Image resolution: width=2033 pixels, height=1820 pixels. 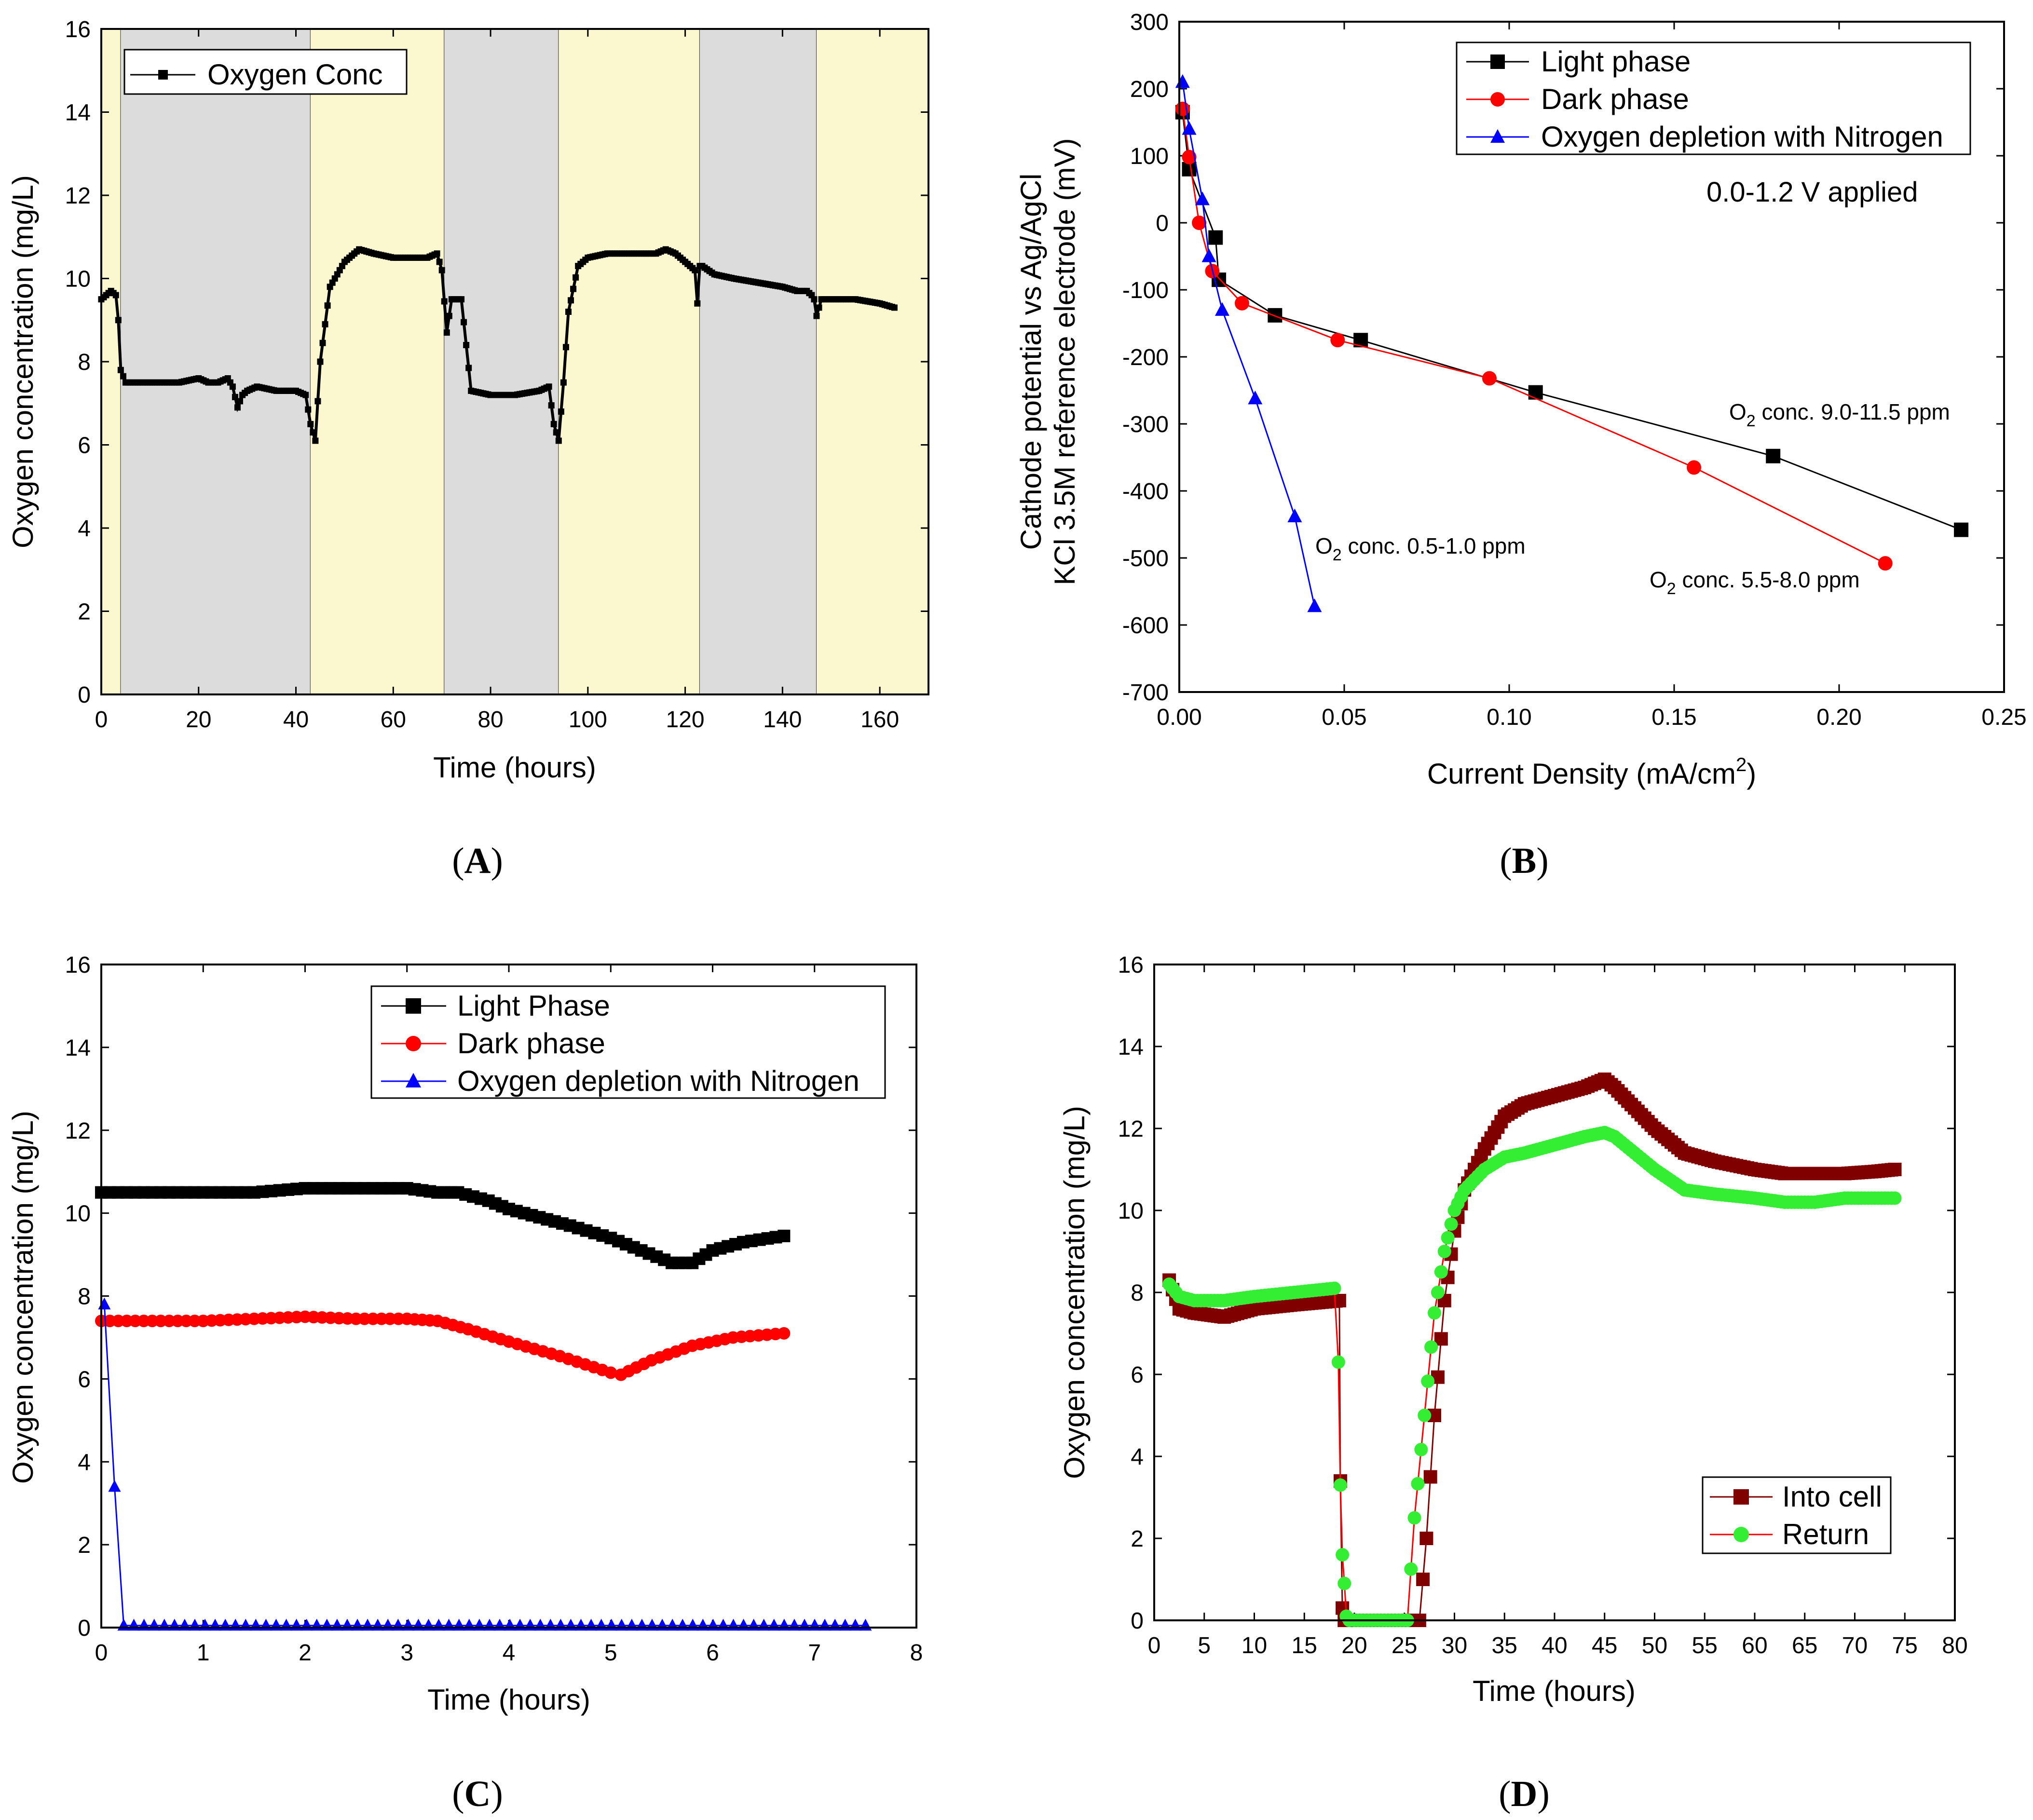 I want to click on c-x-tick-label: 8, so click(x=916, y=1653).